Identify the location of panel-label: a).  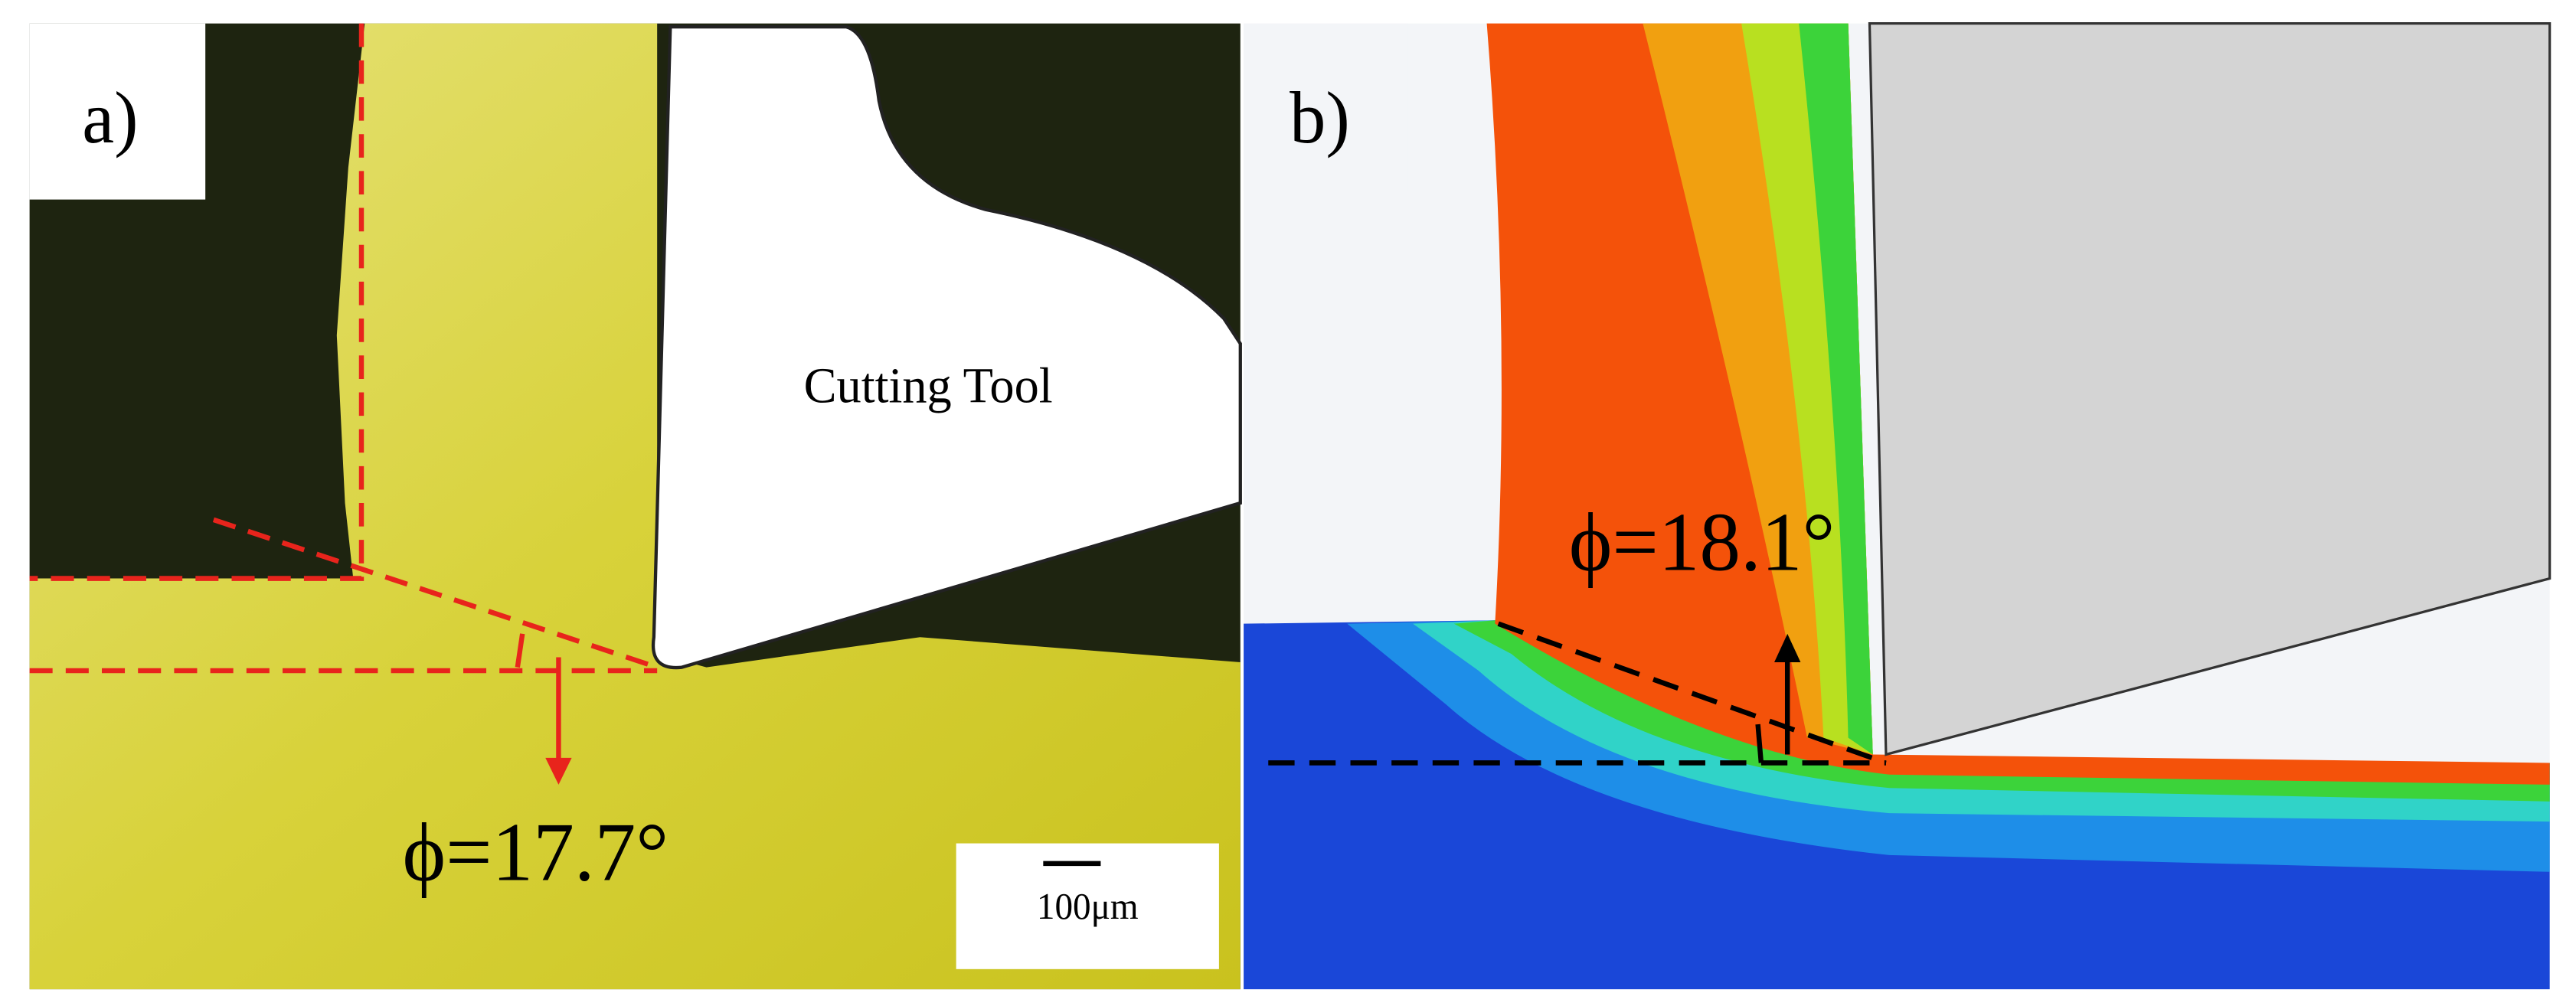
(110, 117).